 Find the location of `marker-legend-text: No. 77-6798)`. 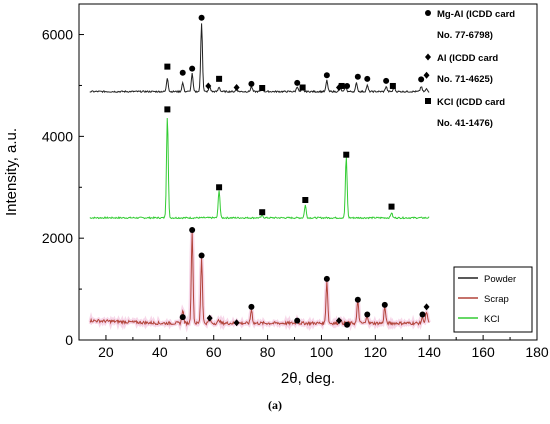

marker-legend-text: No. 77-6798) is located at coordinates (465, 35).